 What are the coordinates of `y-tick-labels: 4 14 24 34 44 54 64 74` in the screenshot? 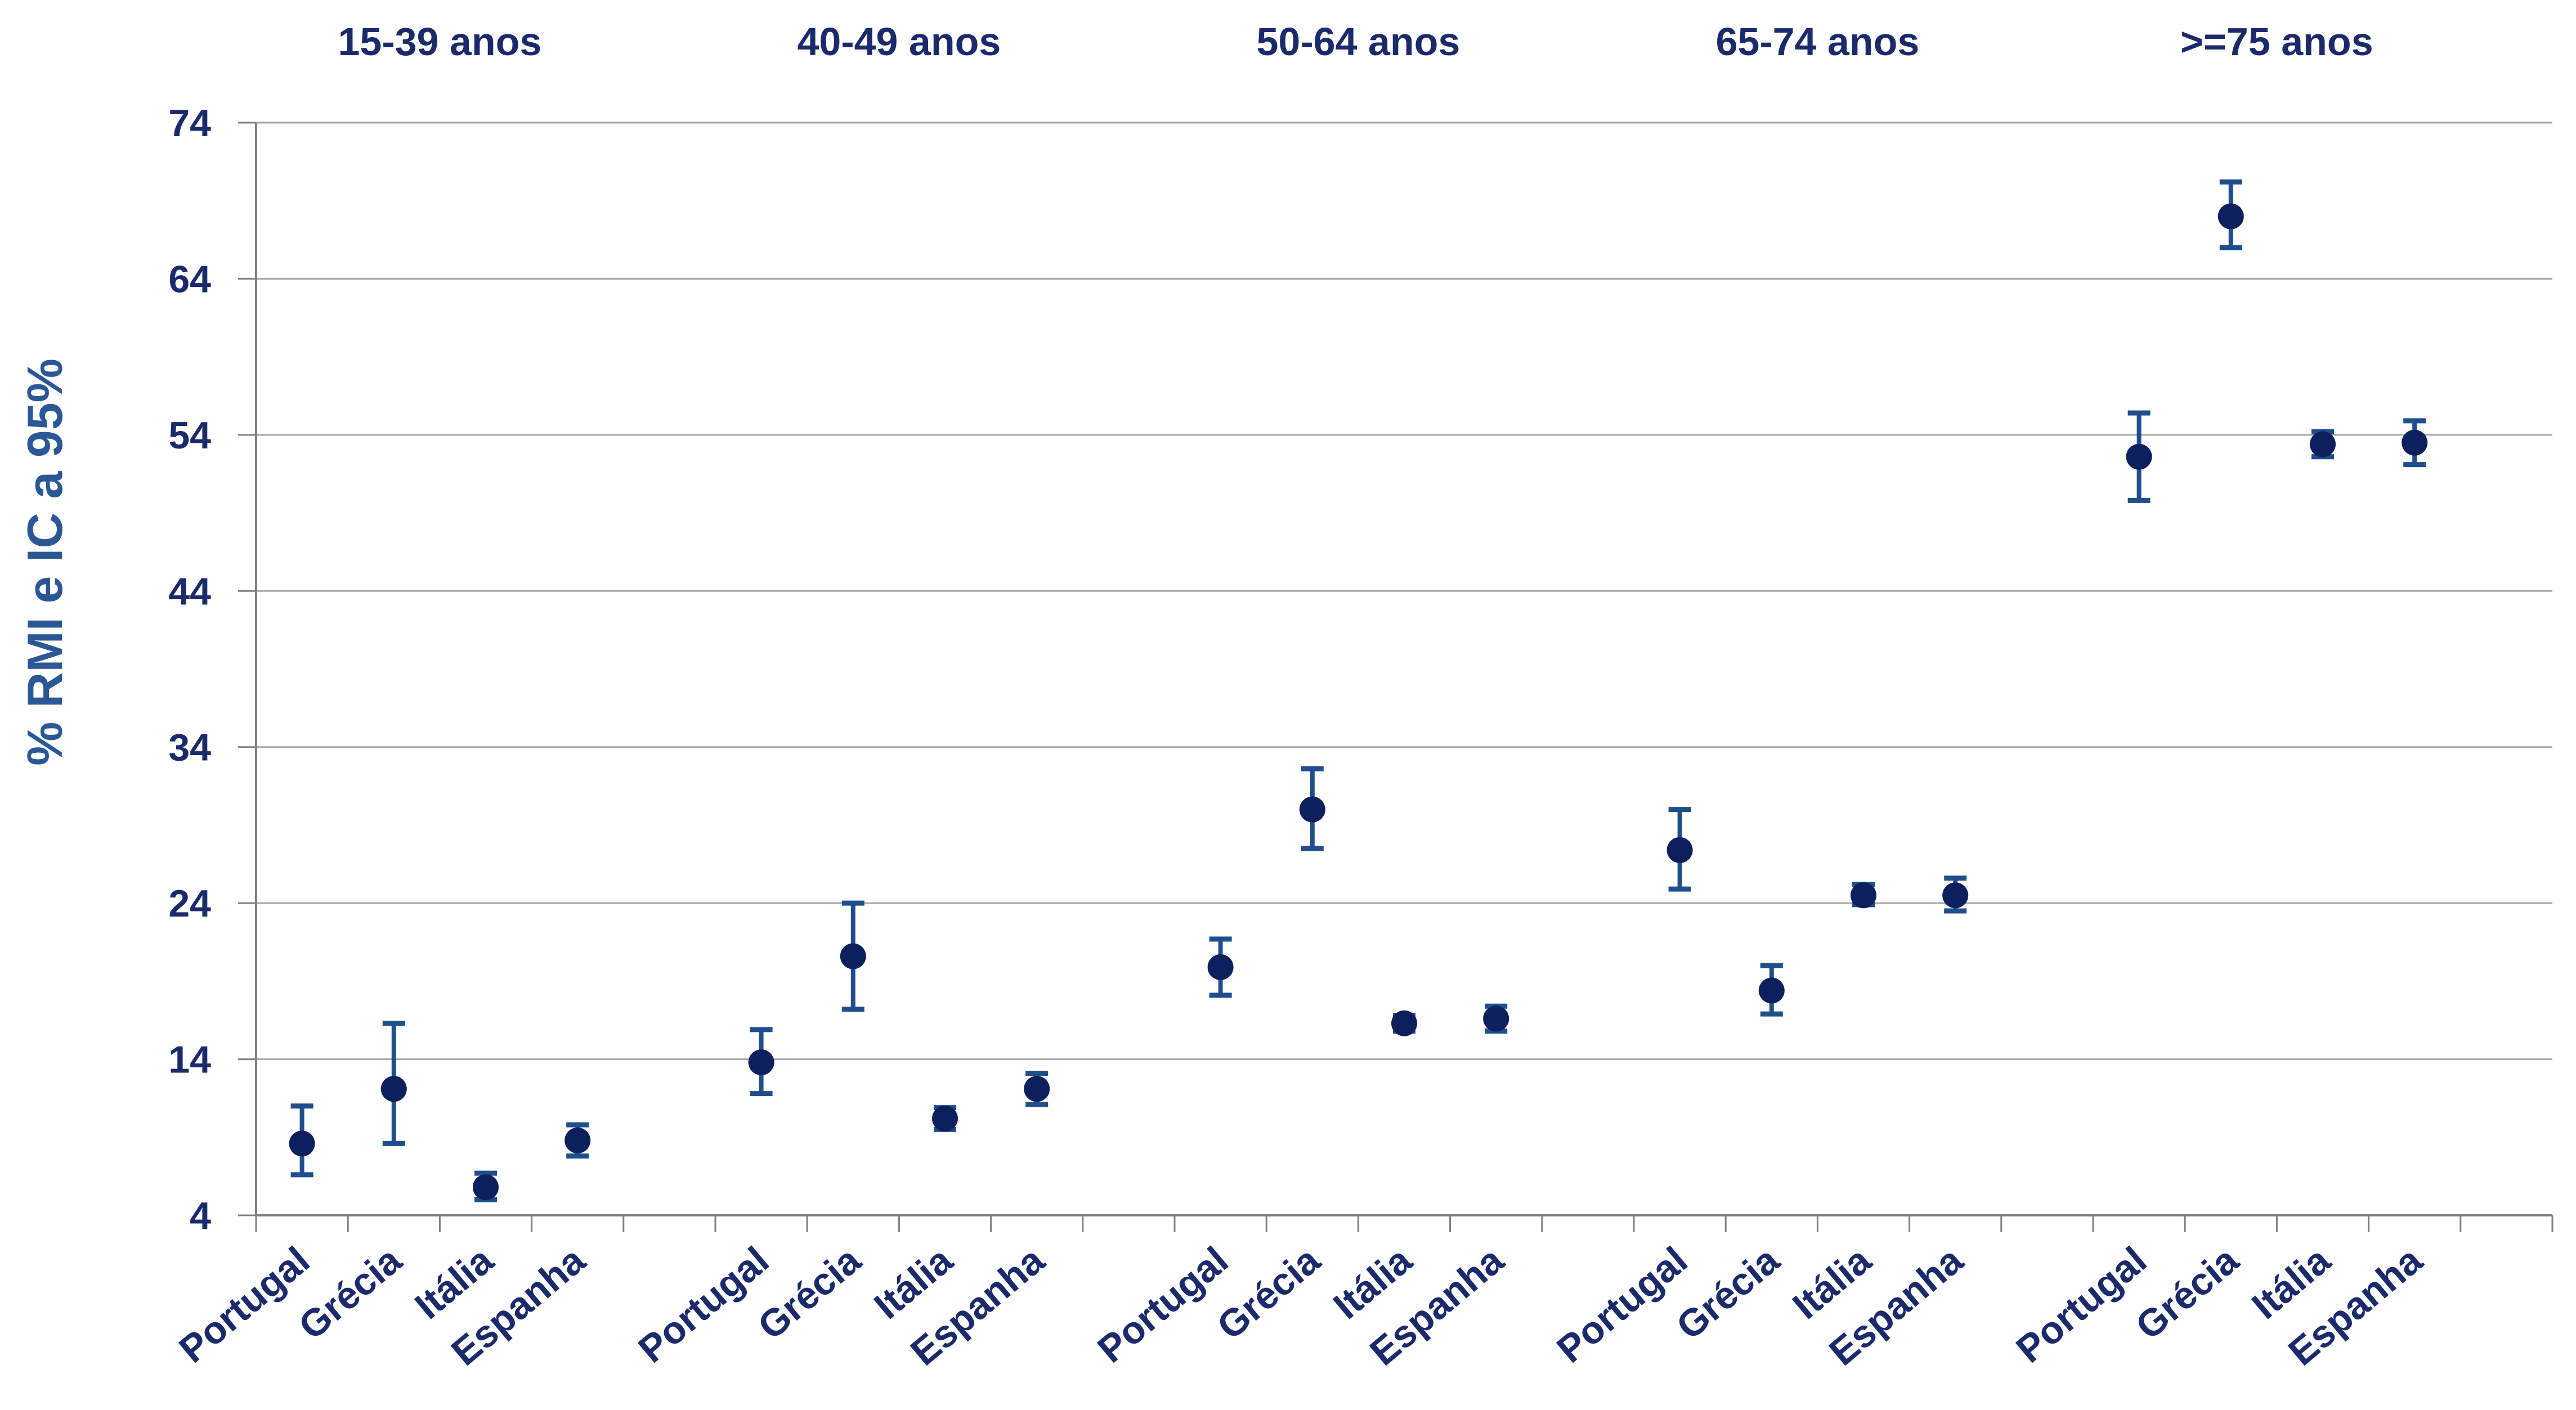 It's located at (189, 669).